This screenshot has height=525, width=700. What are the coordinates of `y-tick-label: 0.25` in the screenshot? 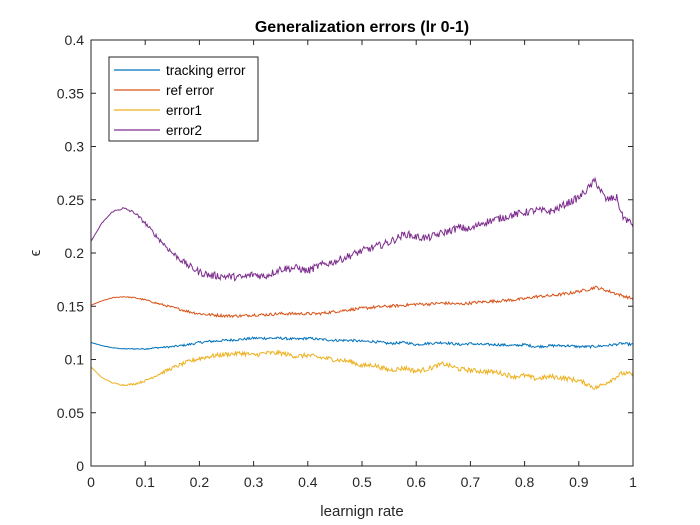 It's located at (70, 200).